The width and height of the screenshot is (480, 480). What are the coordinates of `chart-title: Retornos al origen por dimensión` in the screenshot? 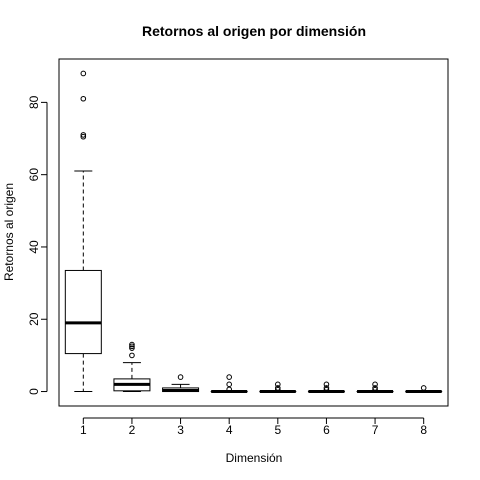 It's located at (254, 31).